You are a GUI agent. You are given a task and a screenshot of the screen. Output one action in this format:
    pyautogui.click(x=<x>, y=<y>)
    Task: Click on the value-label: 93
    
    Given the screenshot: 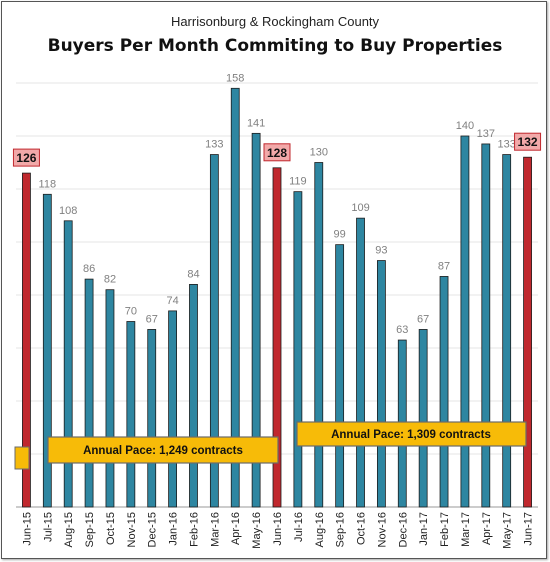 What is the action you would take?
    pyautogui.click(x=381, y=251)
    